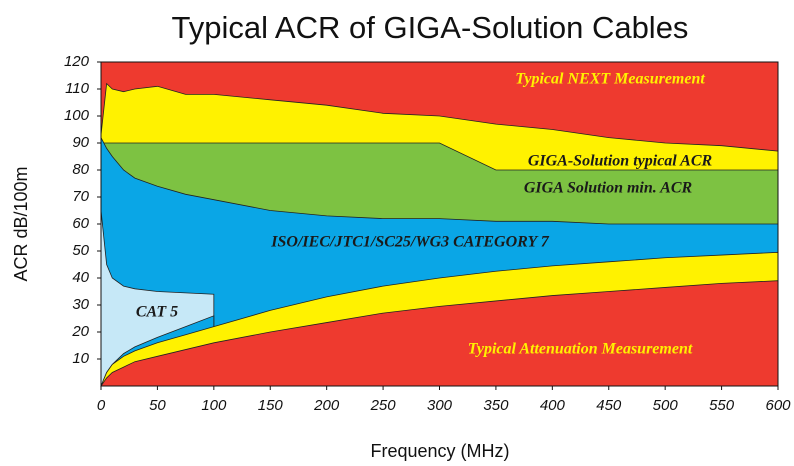 This screenshot has height=466, width=794. What do you see at coordinates (80, 304) in the screenshot?
I see `y-tick-label: 30` at bounding box center [80, 304].